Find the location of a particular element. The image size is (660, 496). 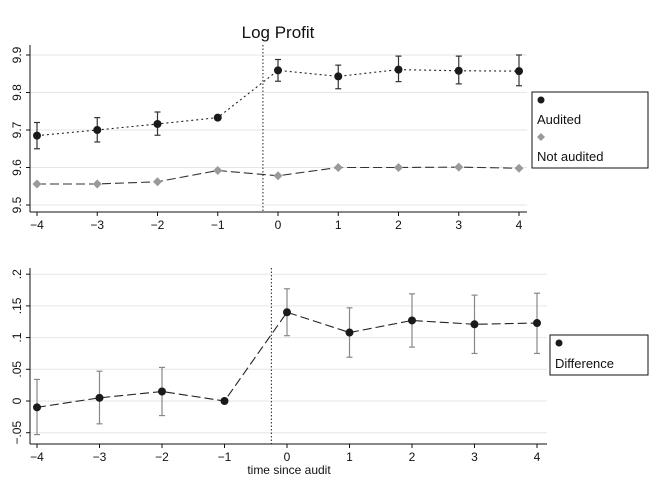

y-tick-label: −.05 is located at coordinates (17, 433).